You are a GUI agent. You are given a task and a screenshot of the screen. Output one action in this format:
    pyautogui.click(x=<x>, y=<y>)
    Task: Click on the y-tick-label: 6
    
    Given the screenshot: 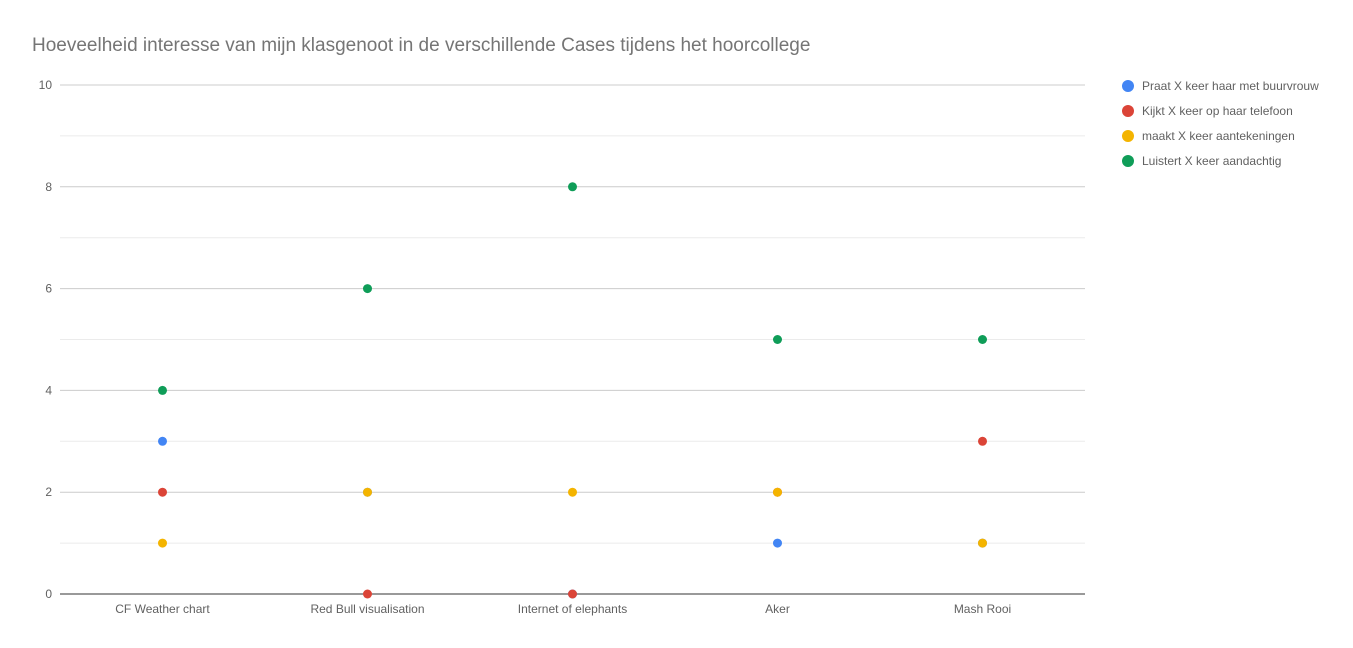 What is the action you would take?
    pyautogui.click(x=48, y=289)
    